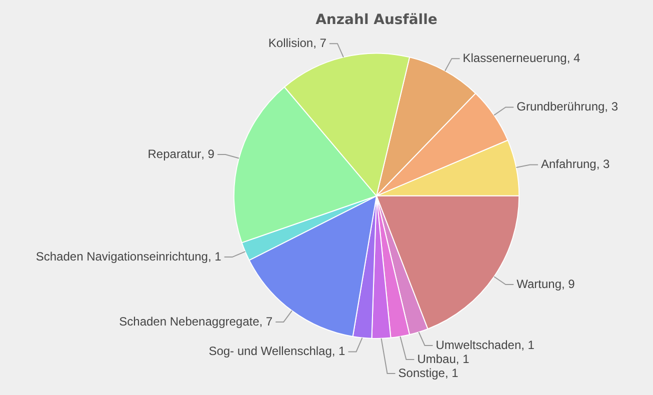  What do you see at coordinates (560, 107) in the screenshot?
I see `slice-label: Grundberührung` at bounding box center [560, 107].